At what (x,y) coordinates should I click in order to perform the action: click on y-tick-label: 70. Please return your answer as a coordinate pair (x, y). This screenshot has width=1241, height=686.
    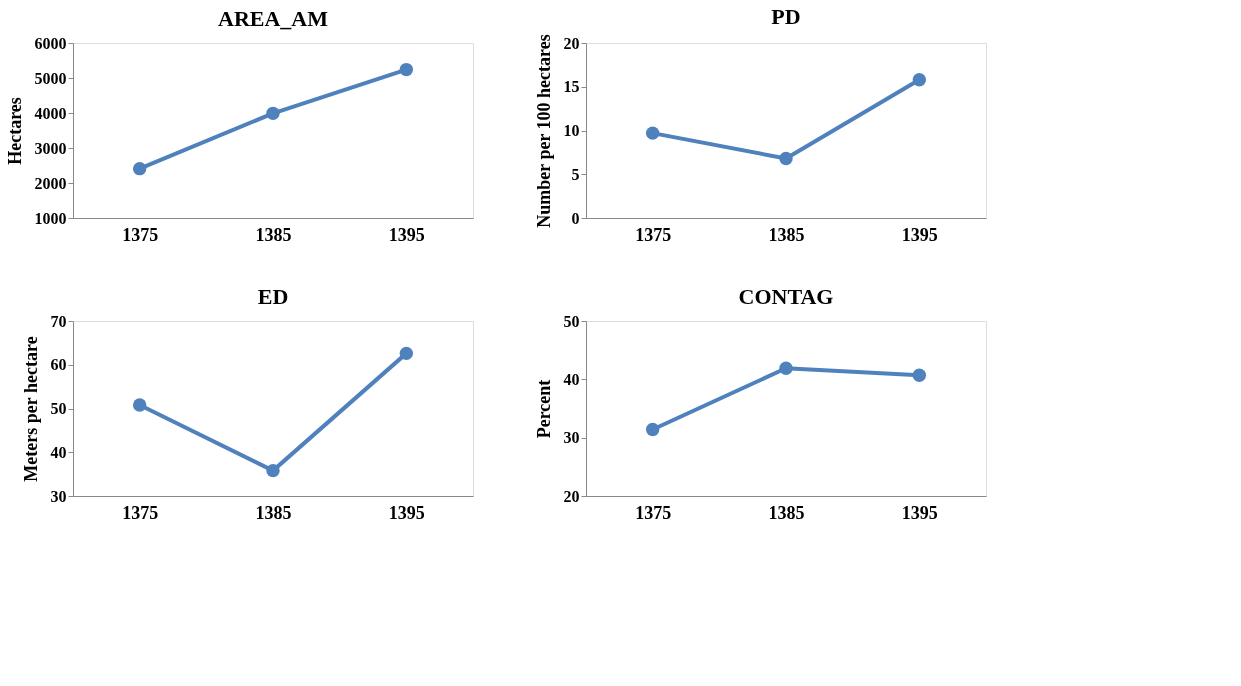
    Looking at the image, I should click on (58, 321).